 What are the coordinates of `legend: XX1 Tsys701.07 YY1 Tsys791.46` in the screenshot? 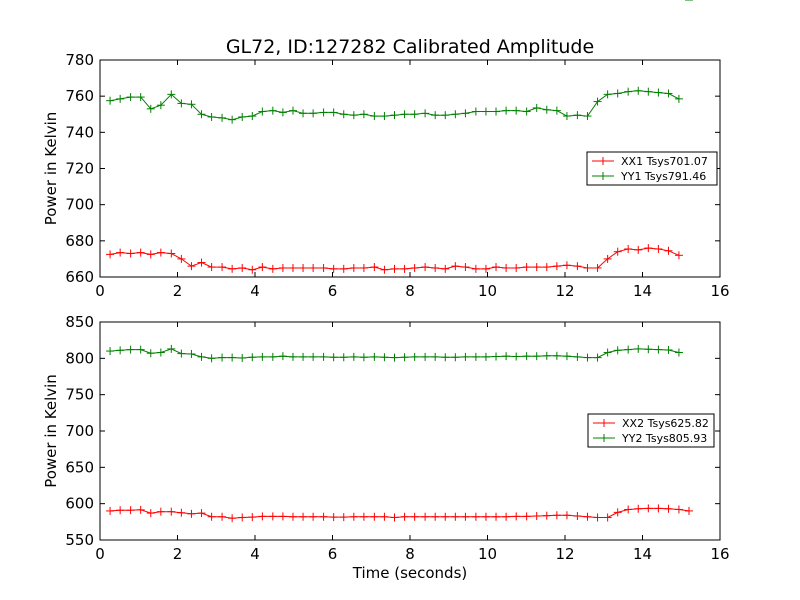 It's located at (652, 168).